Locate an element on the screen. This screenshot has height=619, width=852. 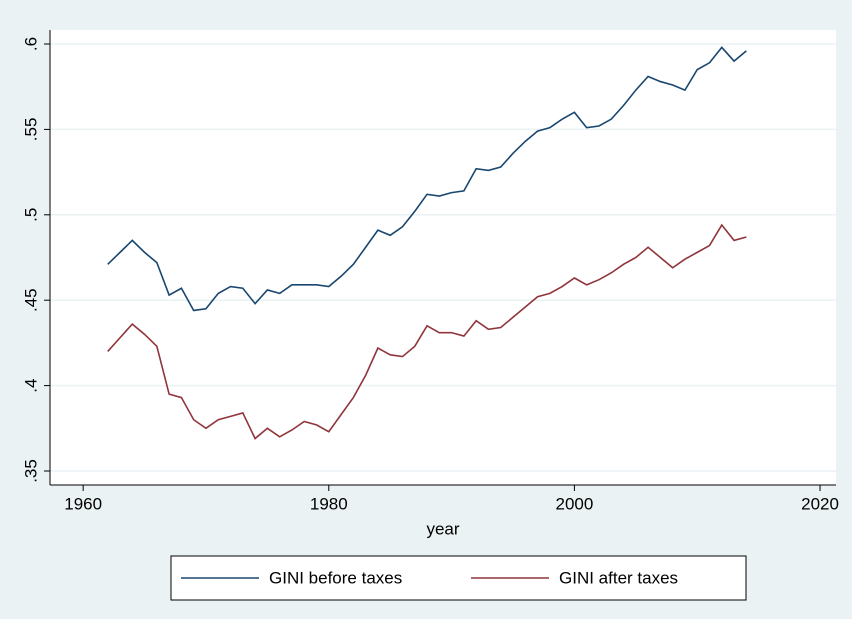
y-tick-label: .5 is located at coordinates (30, 215).